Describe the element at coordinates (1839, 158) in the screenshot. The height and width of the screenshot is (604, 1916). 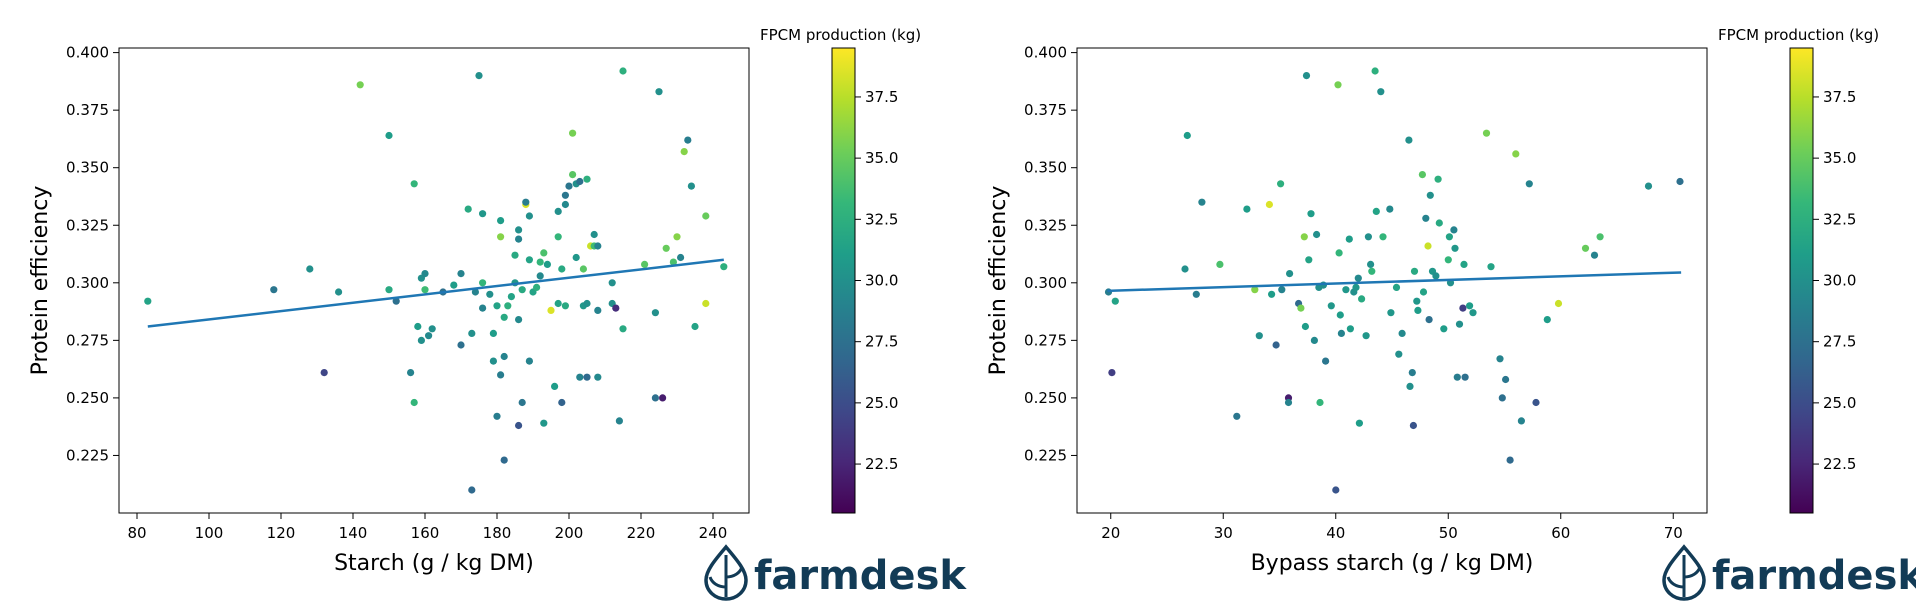
I see `colorbar-tick-label: 35.0` at that location.